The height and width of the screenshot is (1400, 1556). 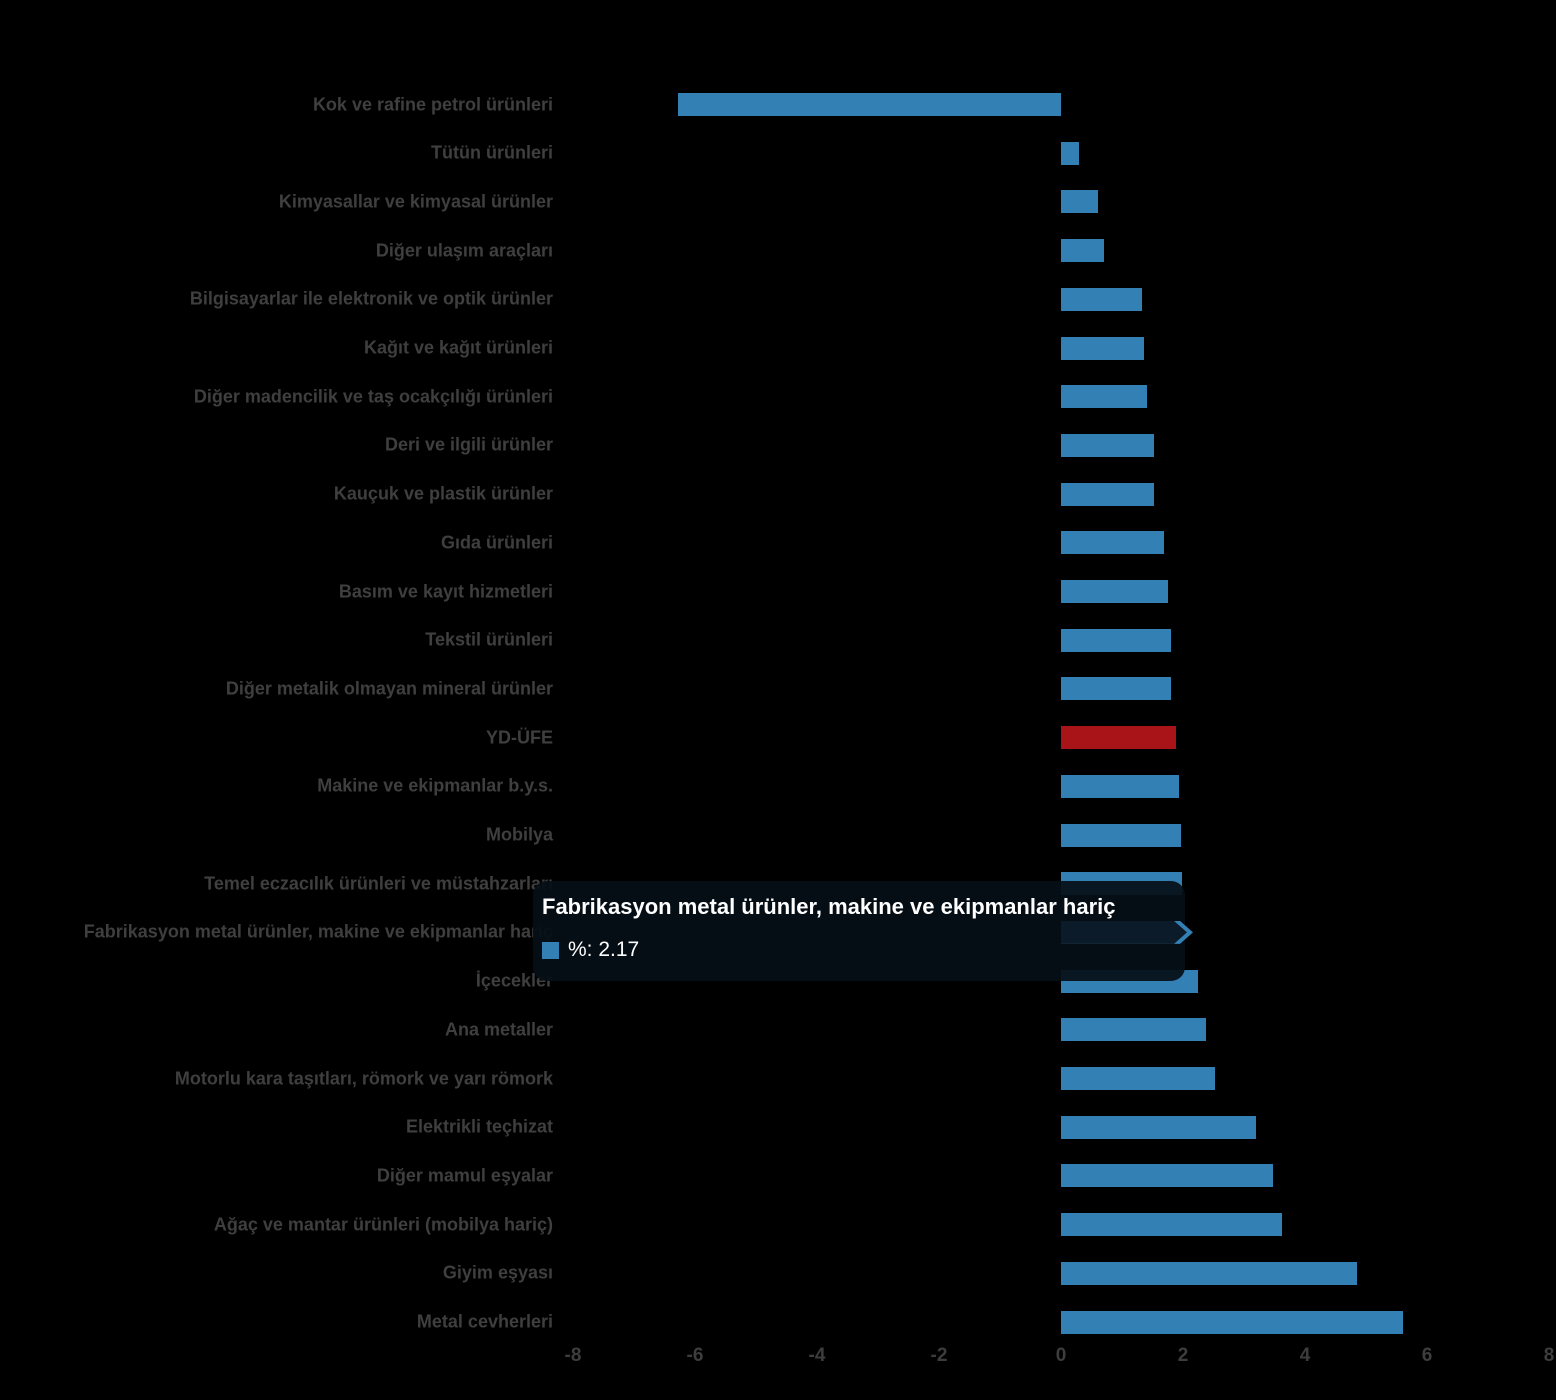 I want to click on category-label: YD-ÜFE, so click(x=519, y=737).